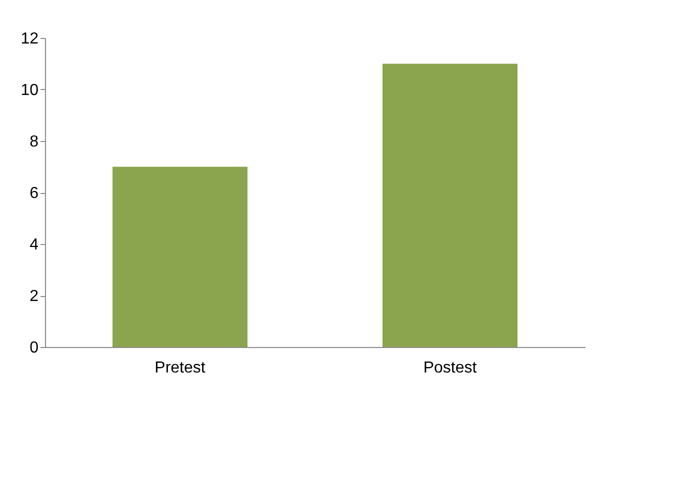 The height and width of the screenshot is (493, 699). Describe the element at coordinates (34, 193) in the screenshot. I see `y-tick-label: 6` at that location.